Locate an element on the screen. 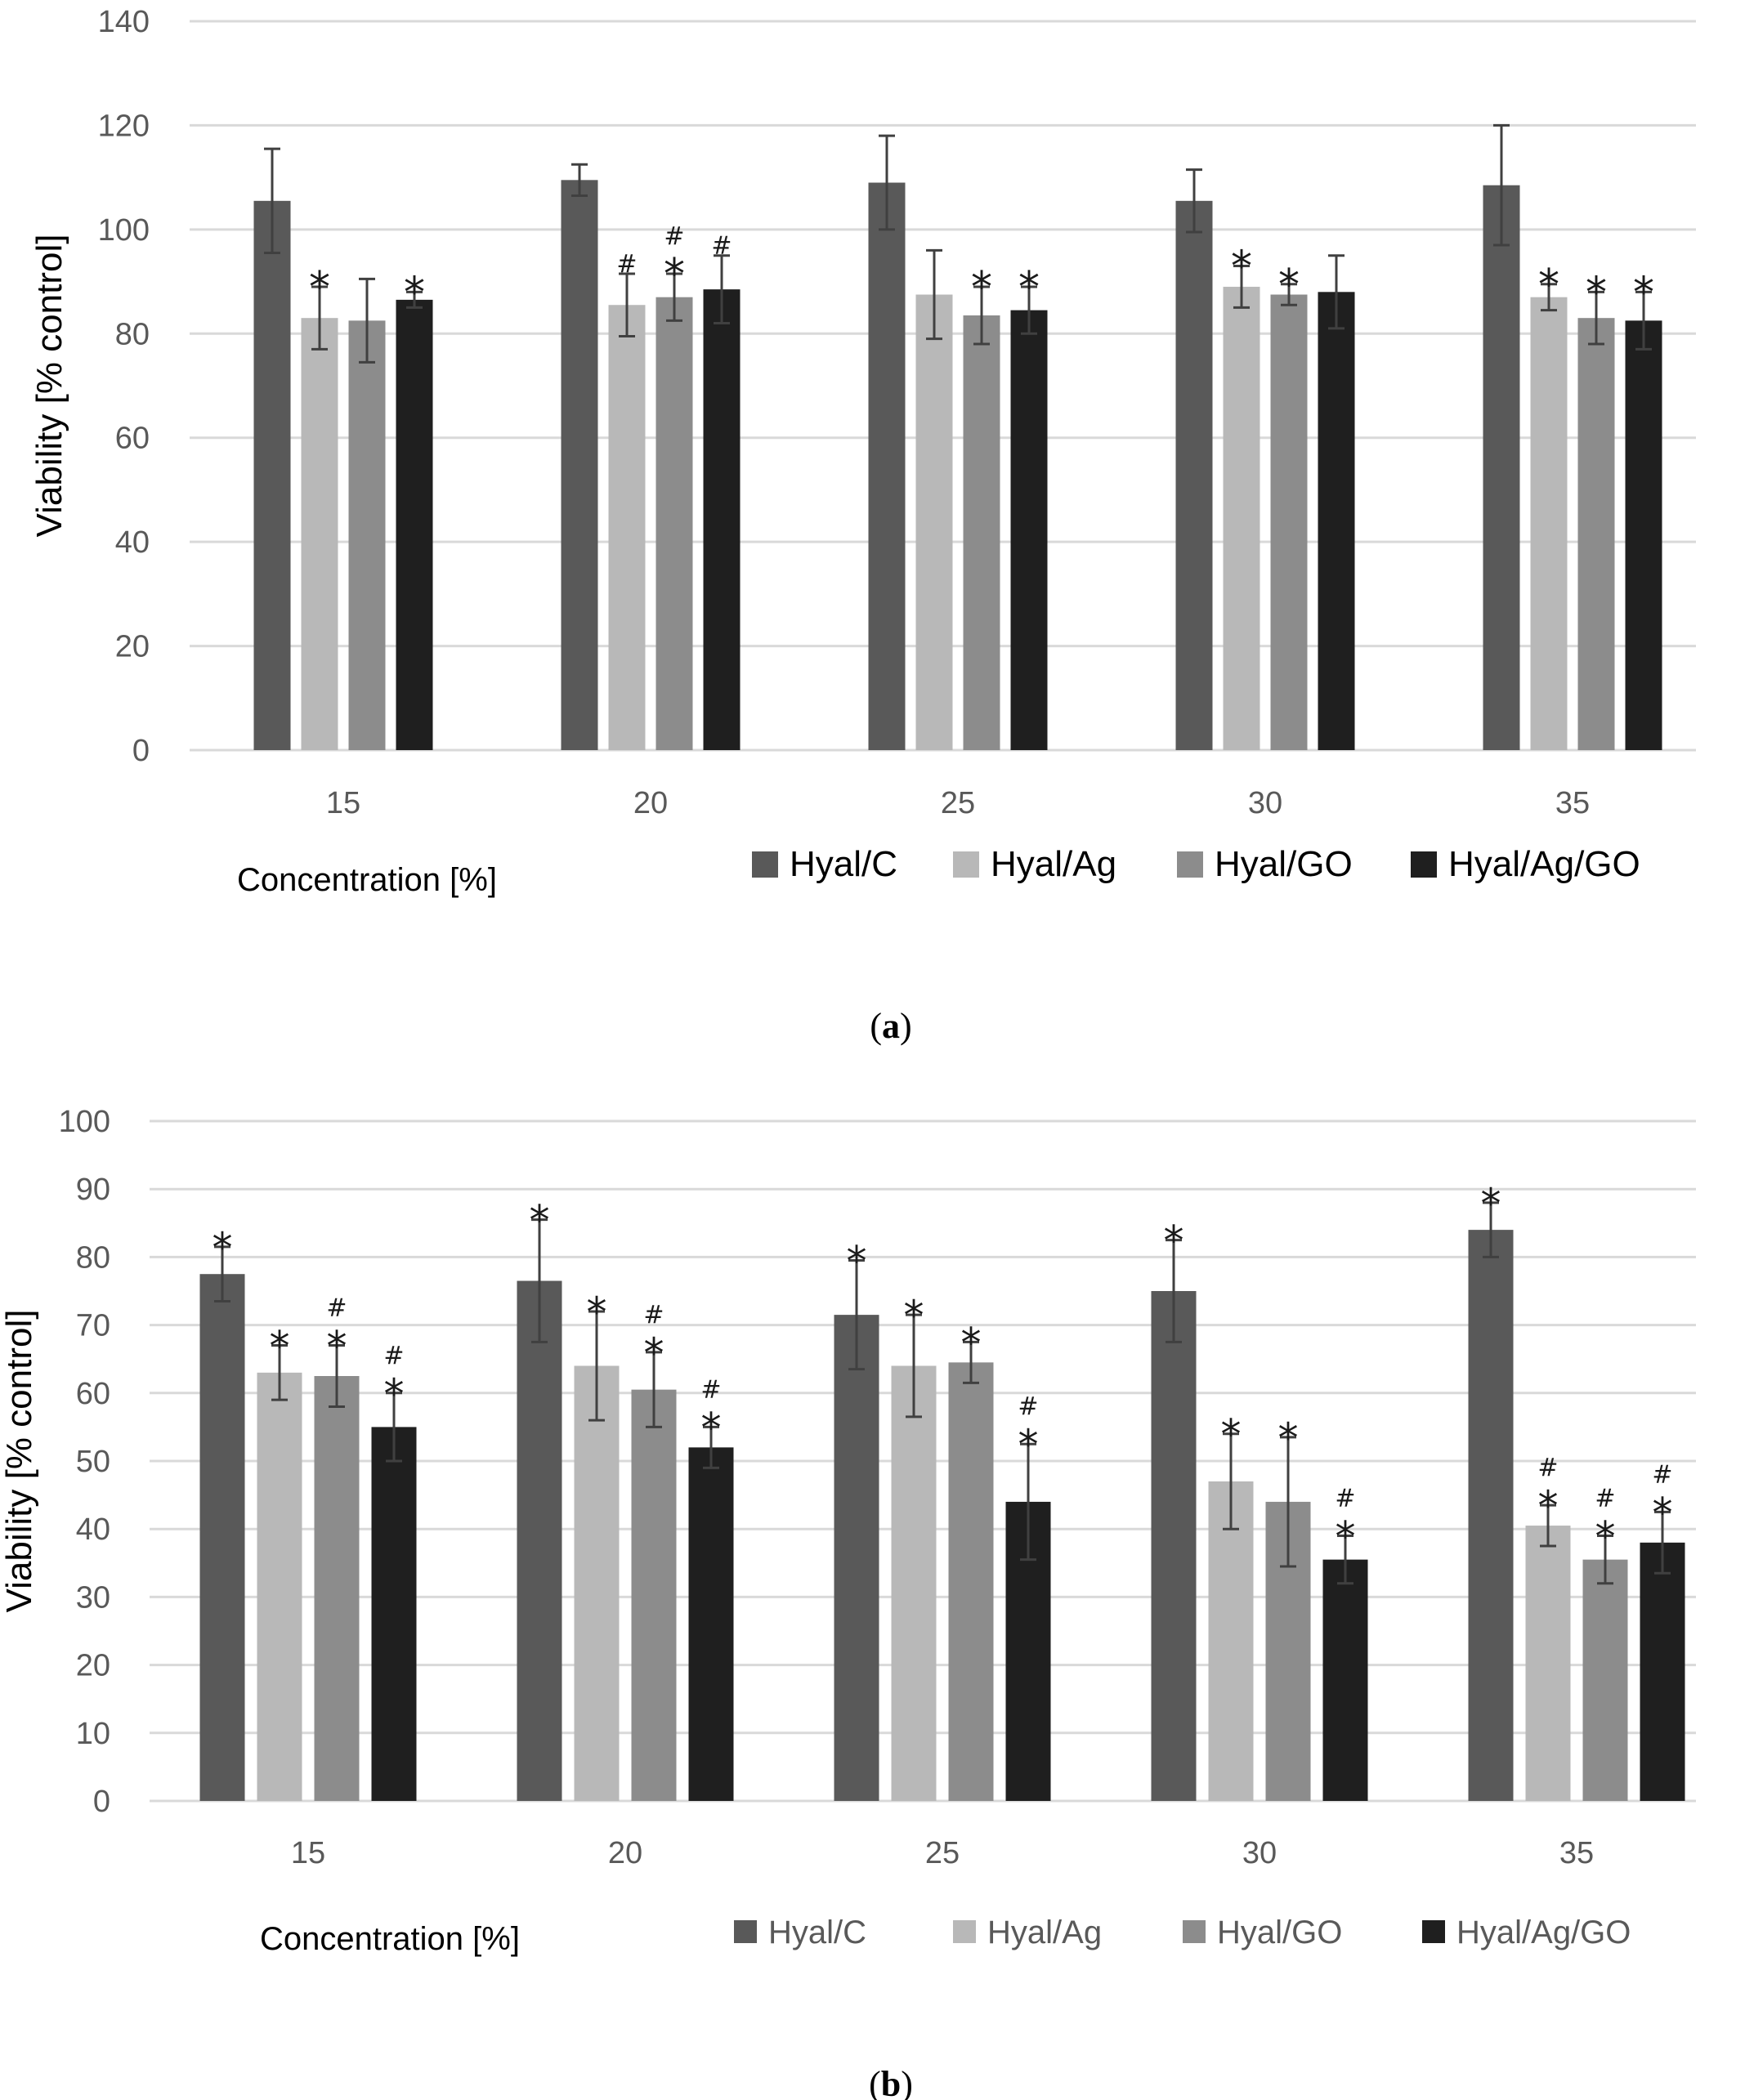  panel-b-y-tick-label: 50 is located at coordinates (93, 1462).